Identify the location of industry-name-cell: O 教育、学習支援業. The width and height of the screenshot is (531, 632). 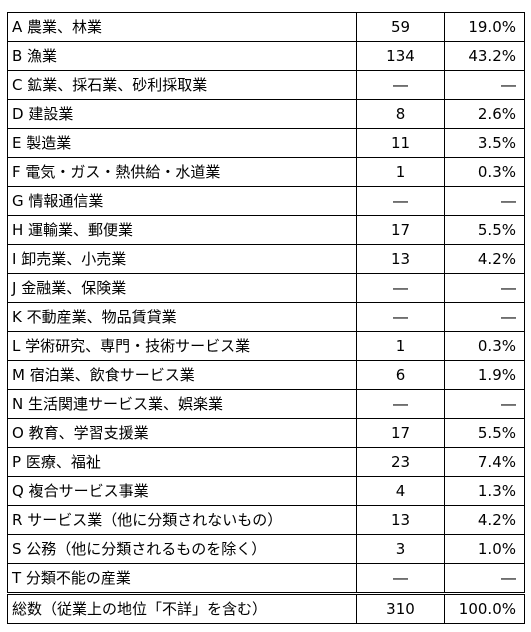
(182, 433).